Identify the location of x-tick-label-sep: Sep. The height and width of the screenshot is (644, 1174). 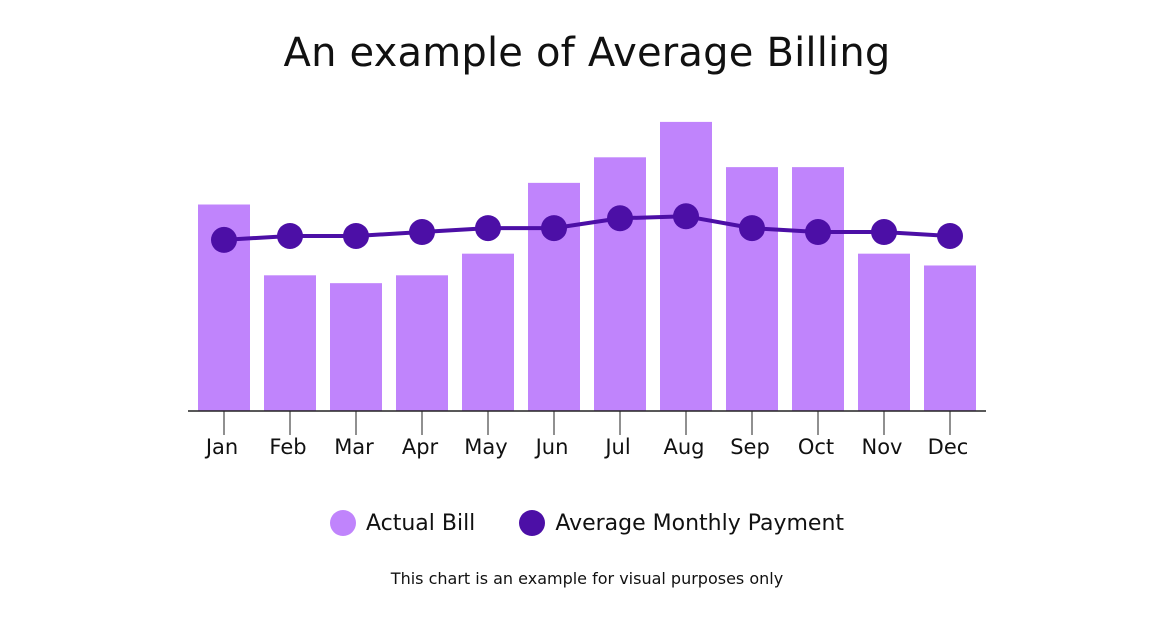
(750, 447).